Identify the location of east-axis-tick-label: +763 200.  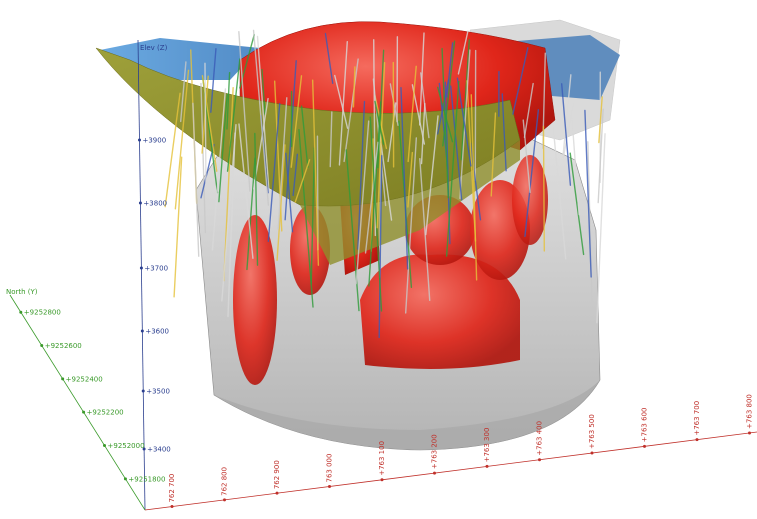
(435, 451).